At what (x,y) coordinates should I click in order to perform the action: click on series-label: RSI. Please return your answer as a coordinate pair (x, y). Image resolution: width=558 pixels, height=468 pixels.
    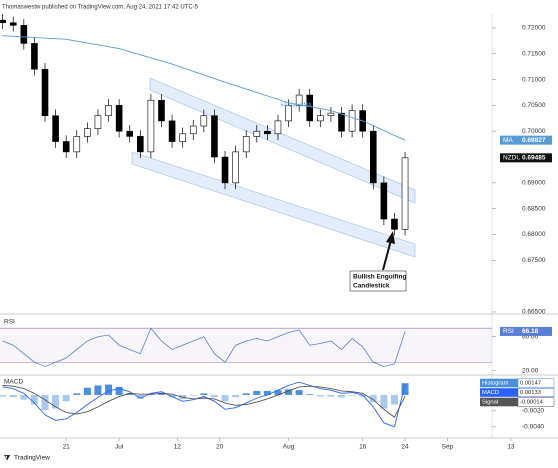
    Looking at the image, I should click on (508, 331).